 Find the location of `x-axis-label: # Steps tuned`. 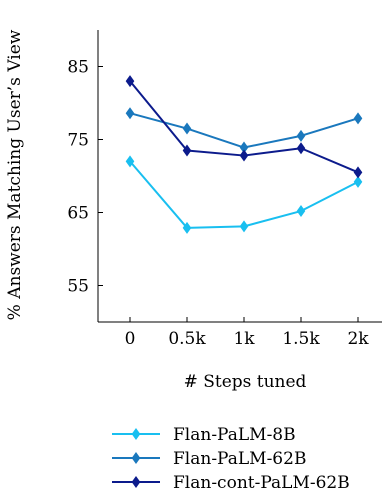

x-axis-label: # Steps tuned is located at coordinates (245, 382).